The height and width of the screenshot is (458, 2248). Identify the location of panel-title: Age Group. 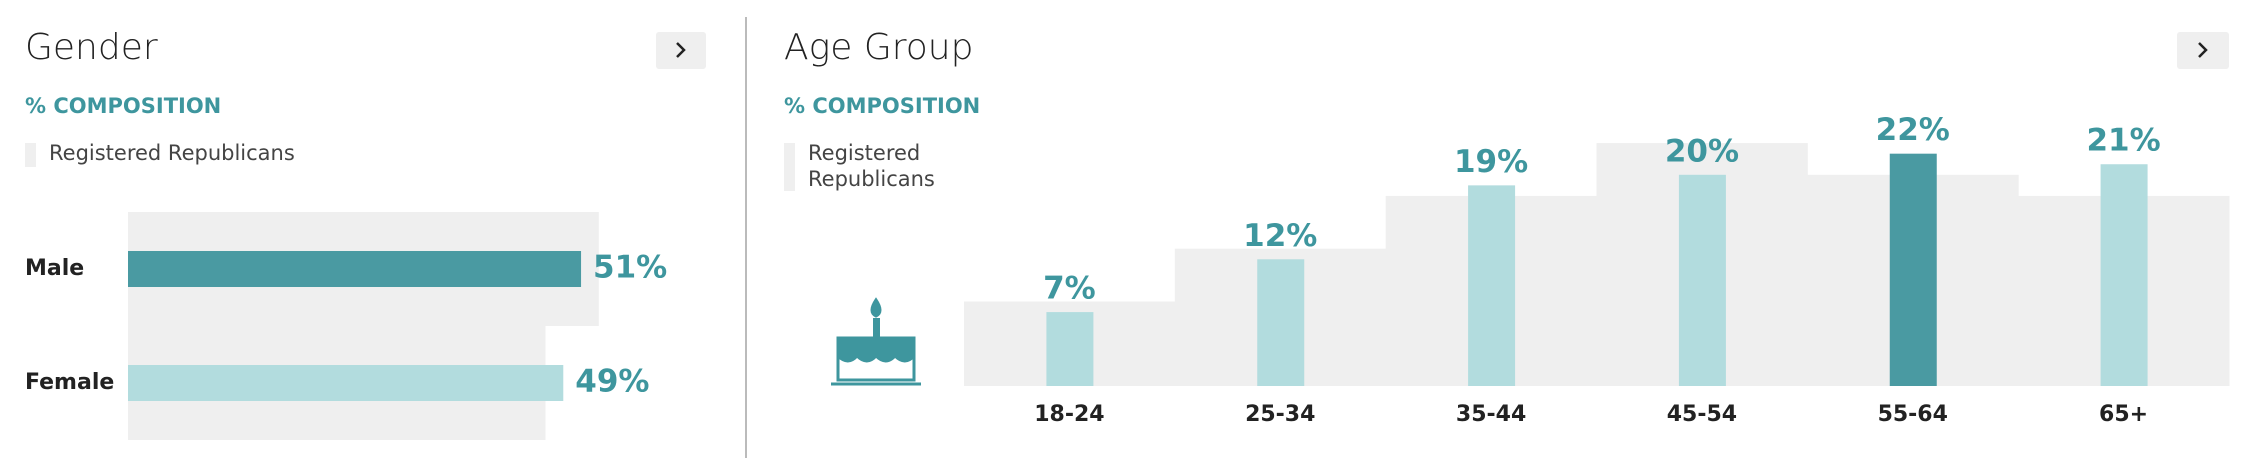
(878, 47).